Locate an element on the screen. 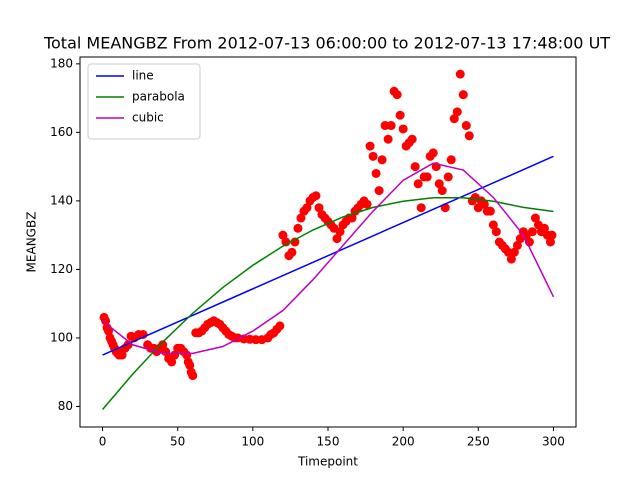 This screenshot has height=480, width=640. x-tick-label: 0 is located at coordinates (103, 442).